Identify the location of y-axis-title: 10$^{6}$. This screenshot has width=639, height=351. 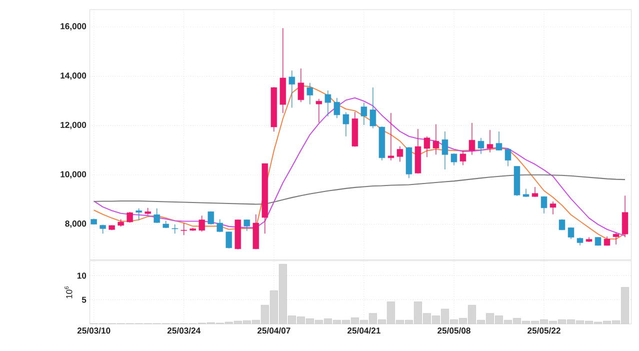
(68, 292).